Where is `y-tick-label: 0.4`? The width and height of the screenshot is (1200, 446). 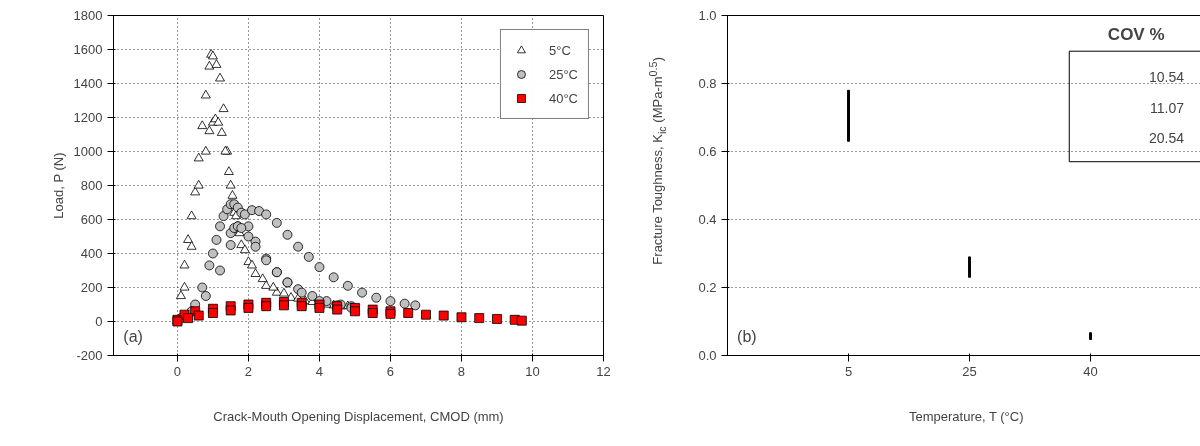
y-tick-label: 0.4 is located at coordinates (707, 219).